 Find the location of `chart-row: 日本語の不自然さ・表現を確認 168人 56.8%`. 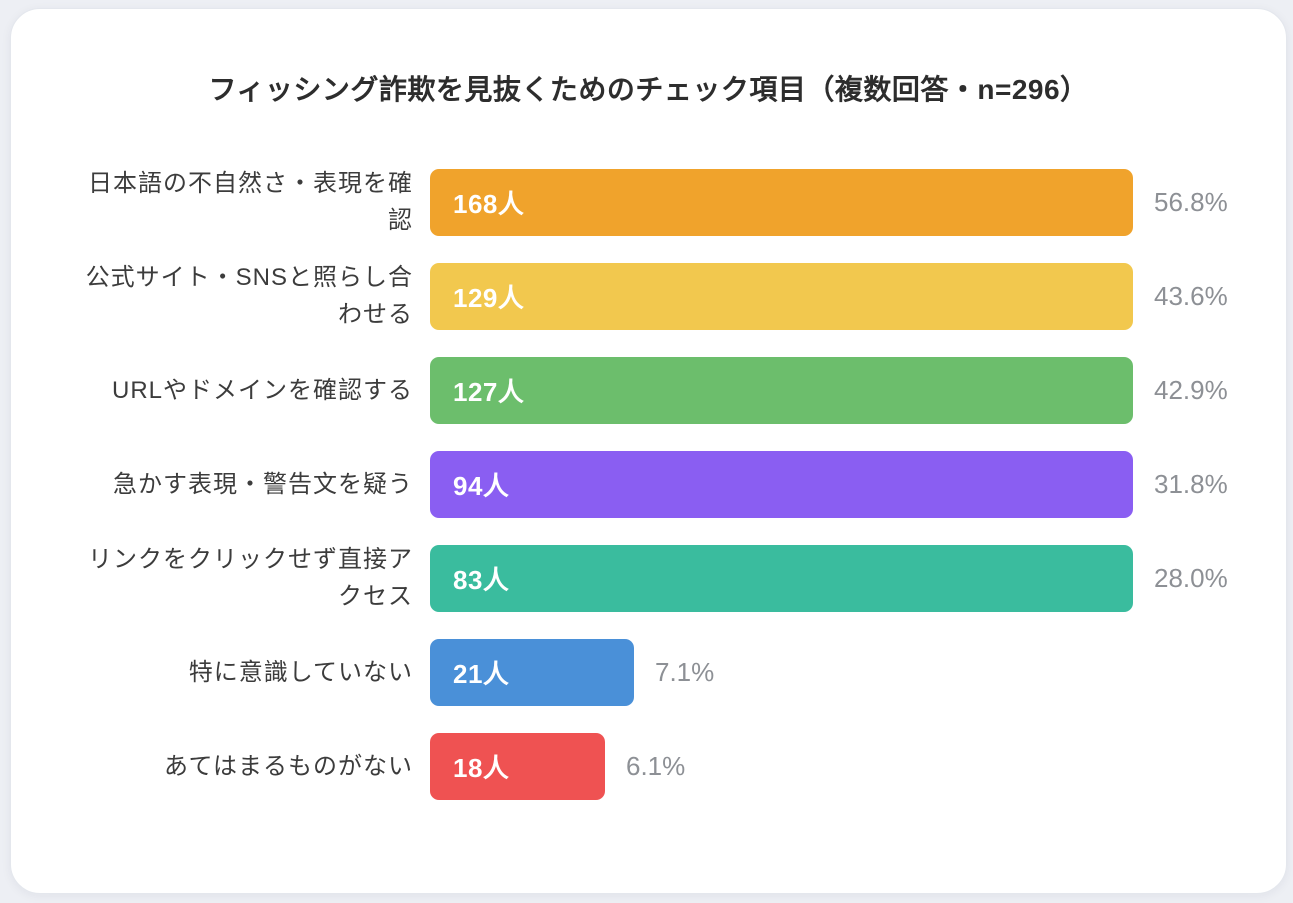

chart-row: 日本語の不自然さ・表現を確認 168人 56.8% is located at coordinates (683, 202).